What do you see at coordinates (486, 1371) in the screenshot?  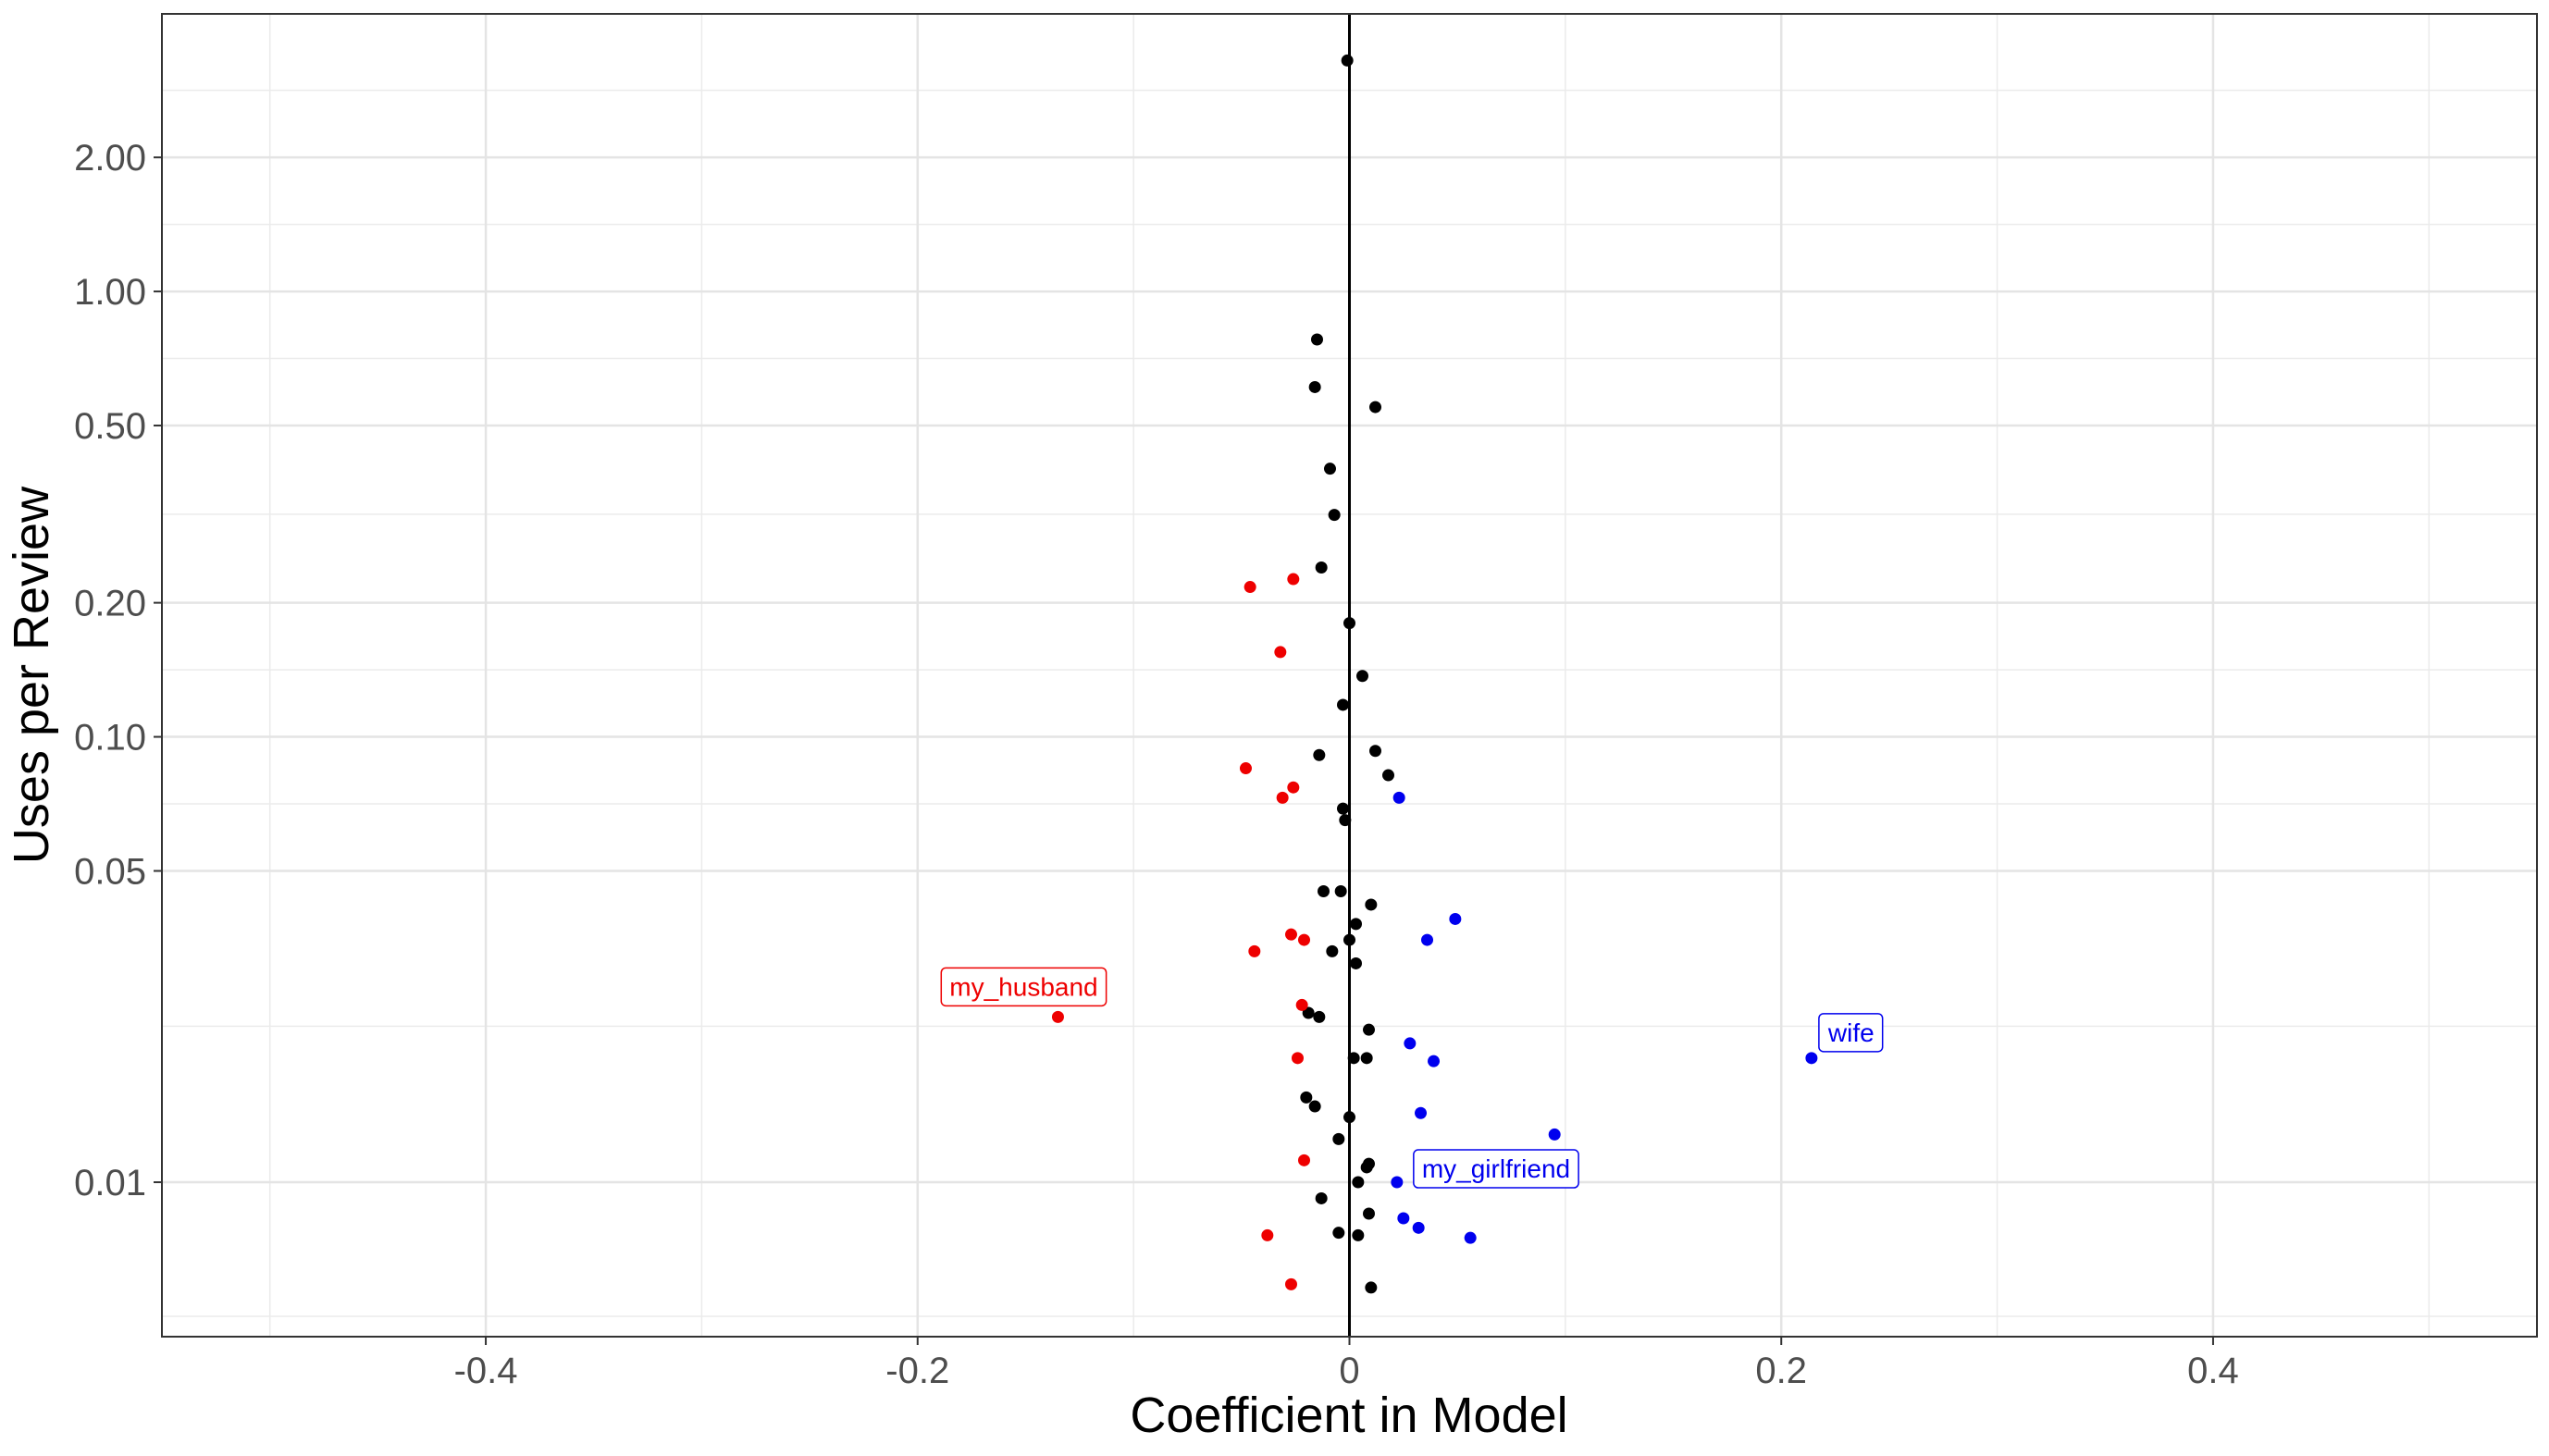 I see `x-tick-label: -0.4` at bounding box center [486, 1371].